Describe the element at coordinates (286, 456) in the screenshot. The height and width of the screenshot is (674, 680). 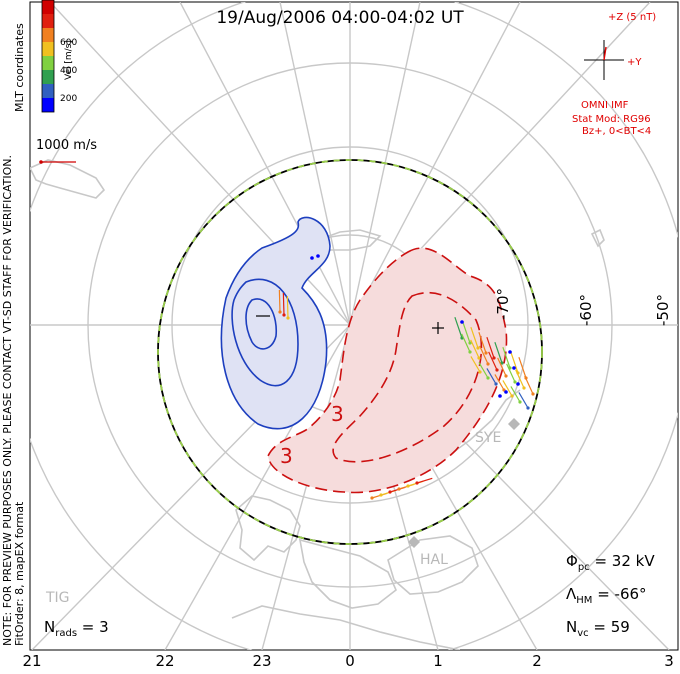
I see `contour-label-2: 3` at that location.